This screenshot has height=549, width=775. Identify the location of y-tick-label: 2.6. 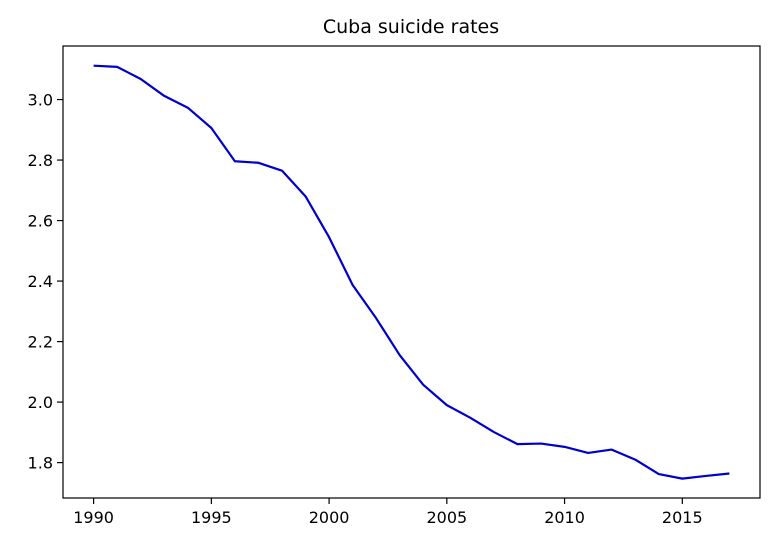
(40, 221).